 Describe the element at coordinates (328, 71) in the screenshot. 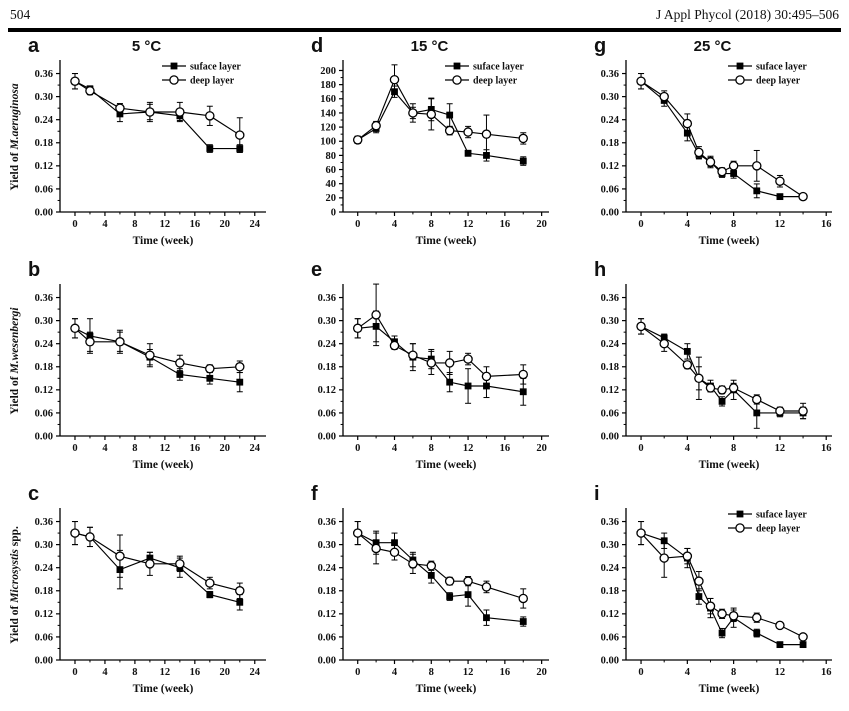

I see `y-tick-label: 200` at that location.